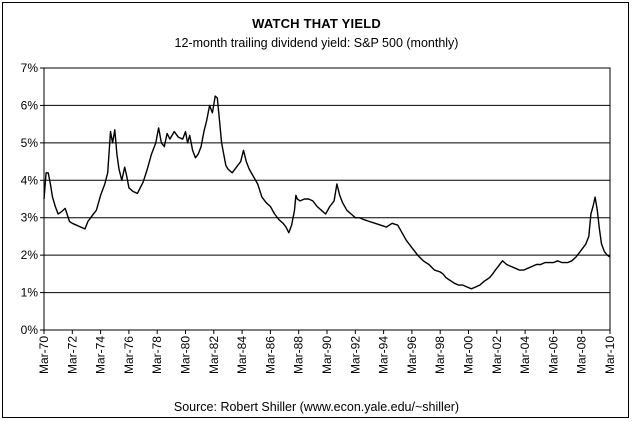 The width and height of the screenshot is (633, 422). What do you see at coordinates (129, 355) in the screenshot?
I see `x-tick-label: Mar-76` at bounding box center [129, 355].